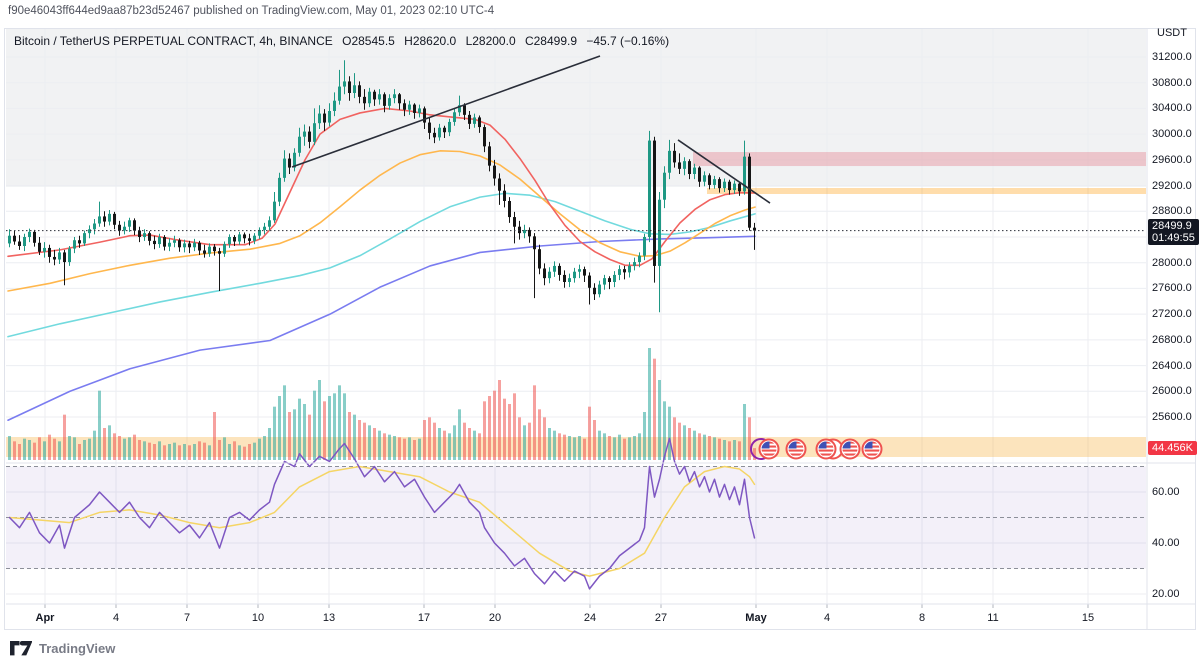 The height and width of the screenshot is (670, 1200). What do you see at coordinates (1172, 159) in the screenshot?
I see `price-axis-label: 29600.0` at bounding box center [1172, 159].